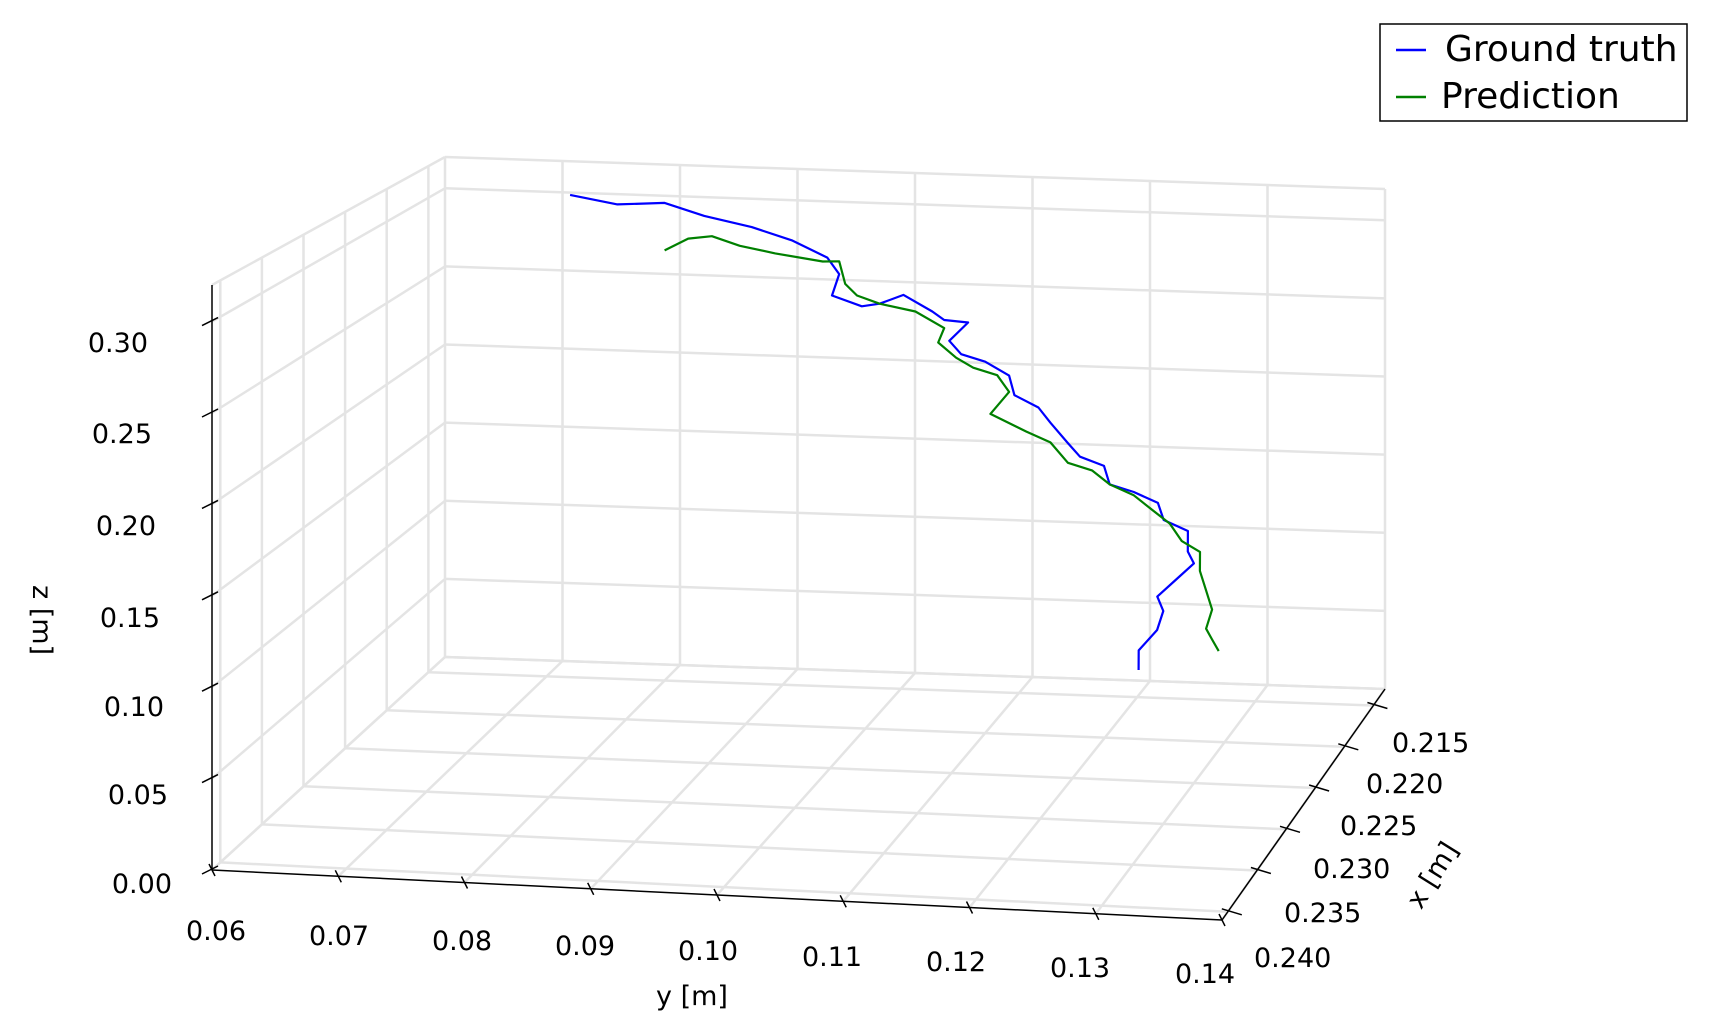  I want to click on y-tick-label: 0.07, so click(339, 936).